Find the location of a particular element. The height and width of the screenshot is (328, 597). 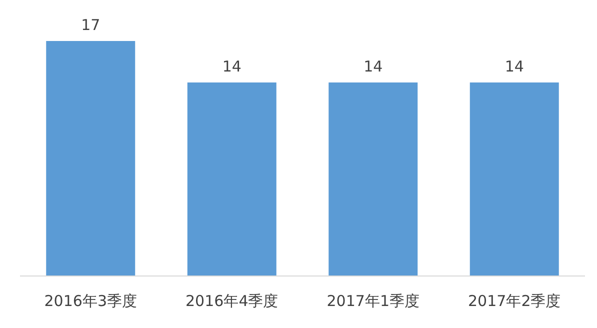

x-tick-label: 2017年2季度 is located at coordinates (514, 301).